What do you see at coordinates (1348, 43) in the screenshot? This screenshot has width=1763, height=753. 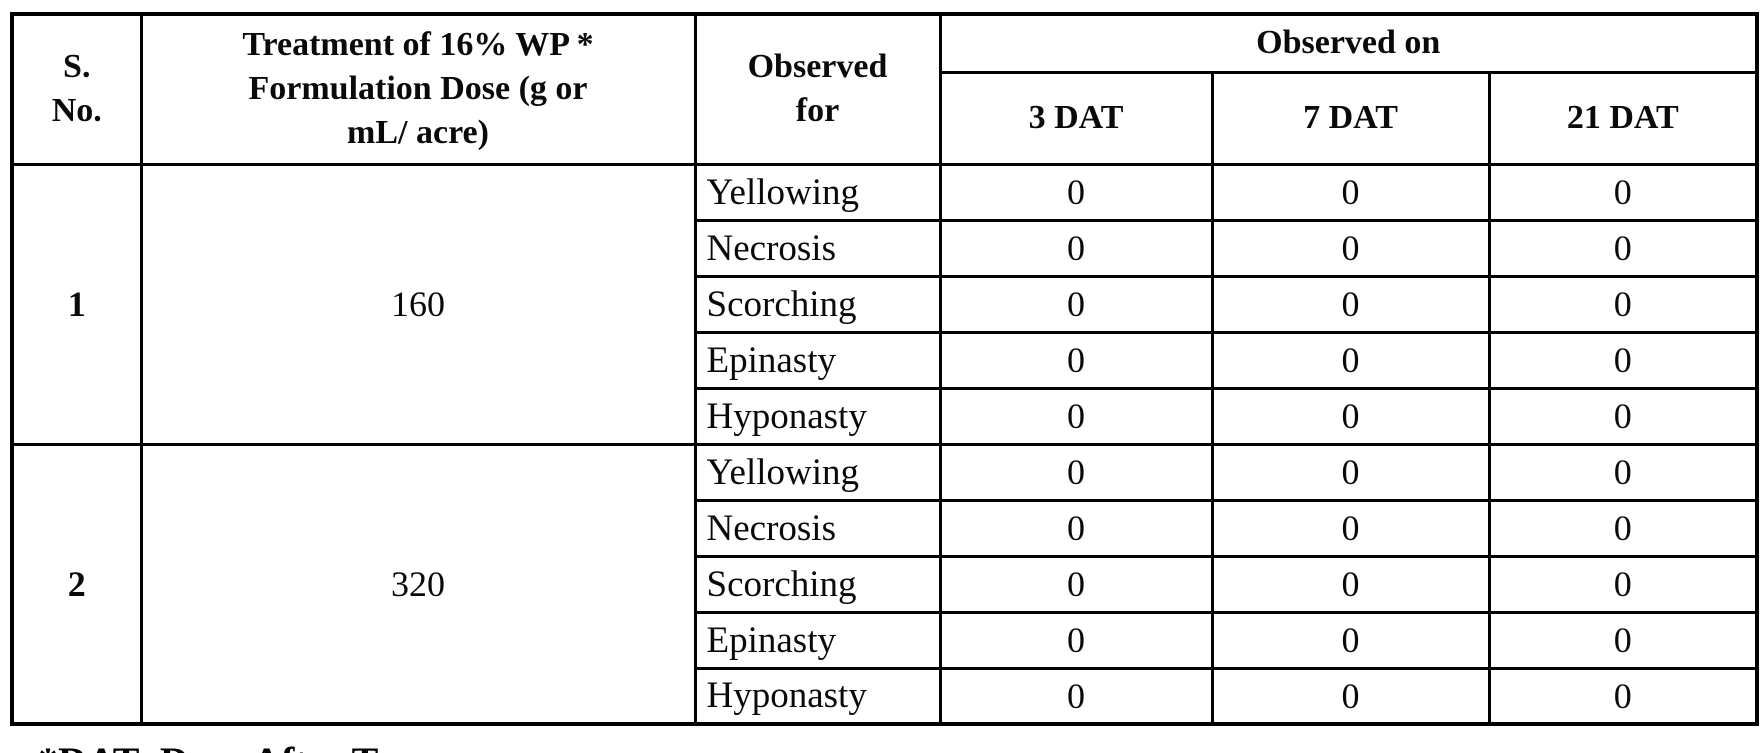 I see `header-observed-on: Observed on` at bounding box center [1348, 43].